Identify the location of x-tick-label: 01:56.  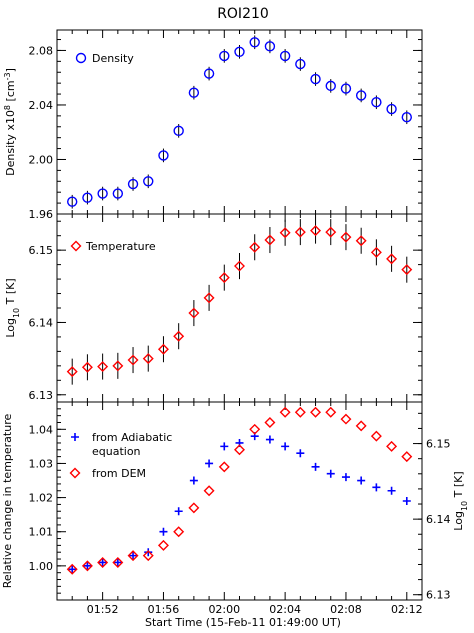
(164, 609).